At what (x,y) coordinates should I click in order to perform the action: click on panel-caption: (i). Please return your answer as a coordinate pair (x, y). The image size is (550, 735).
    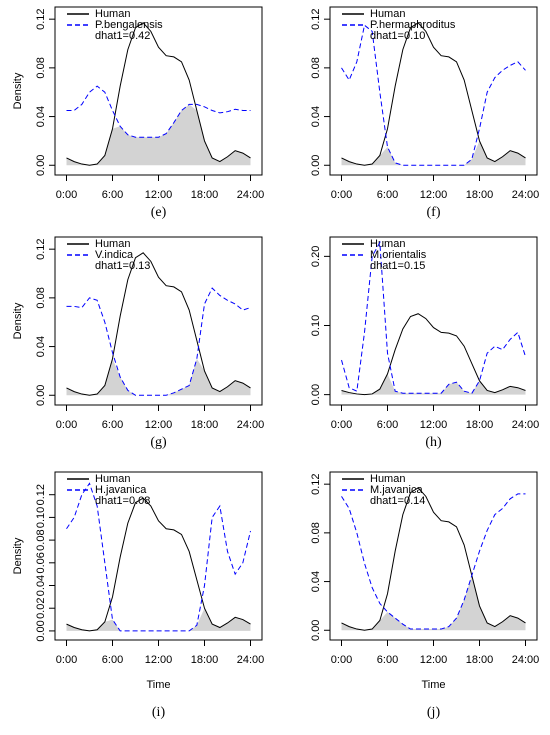
    Looking at the image, I should click on (159, 712).